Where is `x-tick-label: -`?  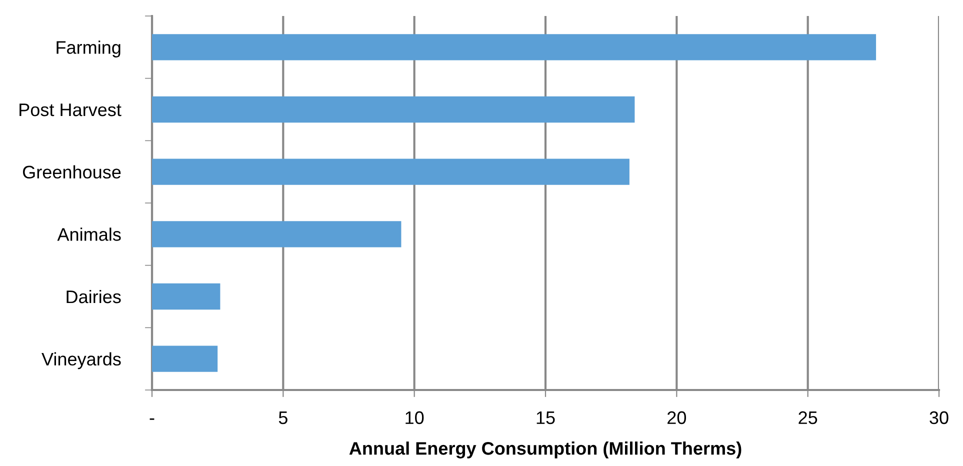
x-tick-label: - is located at coordinates (152, 419).